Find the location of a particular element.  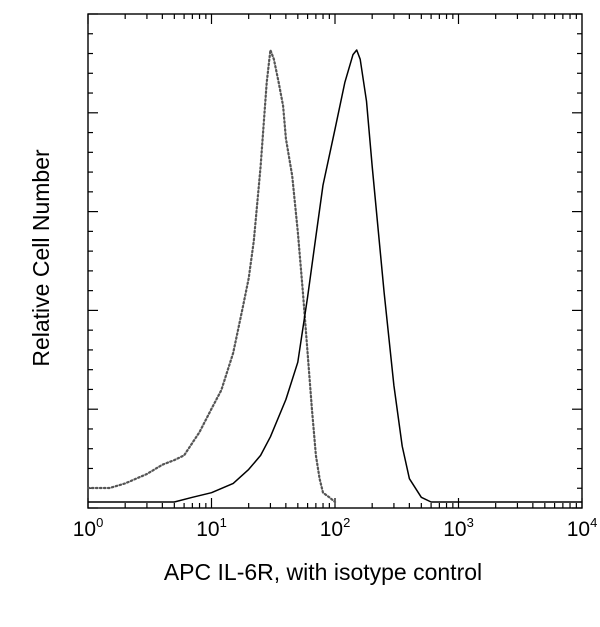

x-tick-label-2: 10² is located at coordinates (335, 528).